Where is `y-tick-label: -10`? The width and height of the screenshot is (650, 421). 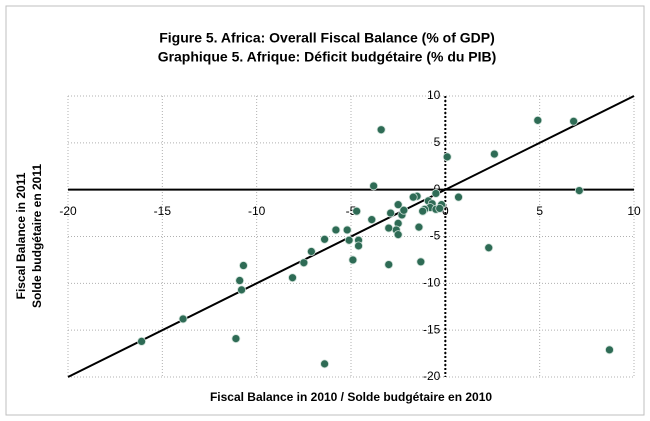
y-tick-label: -10 is located at coordinates (432, 283).